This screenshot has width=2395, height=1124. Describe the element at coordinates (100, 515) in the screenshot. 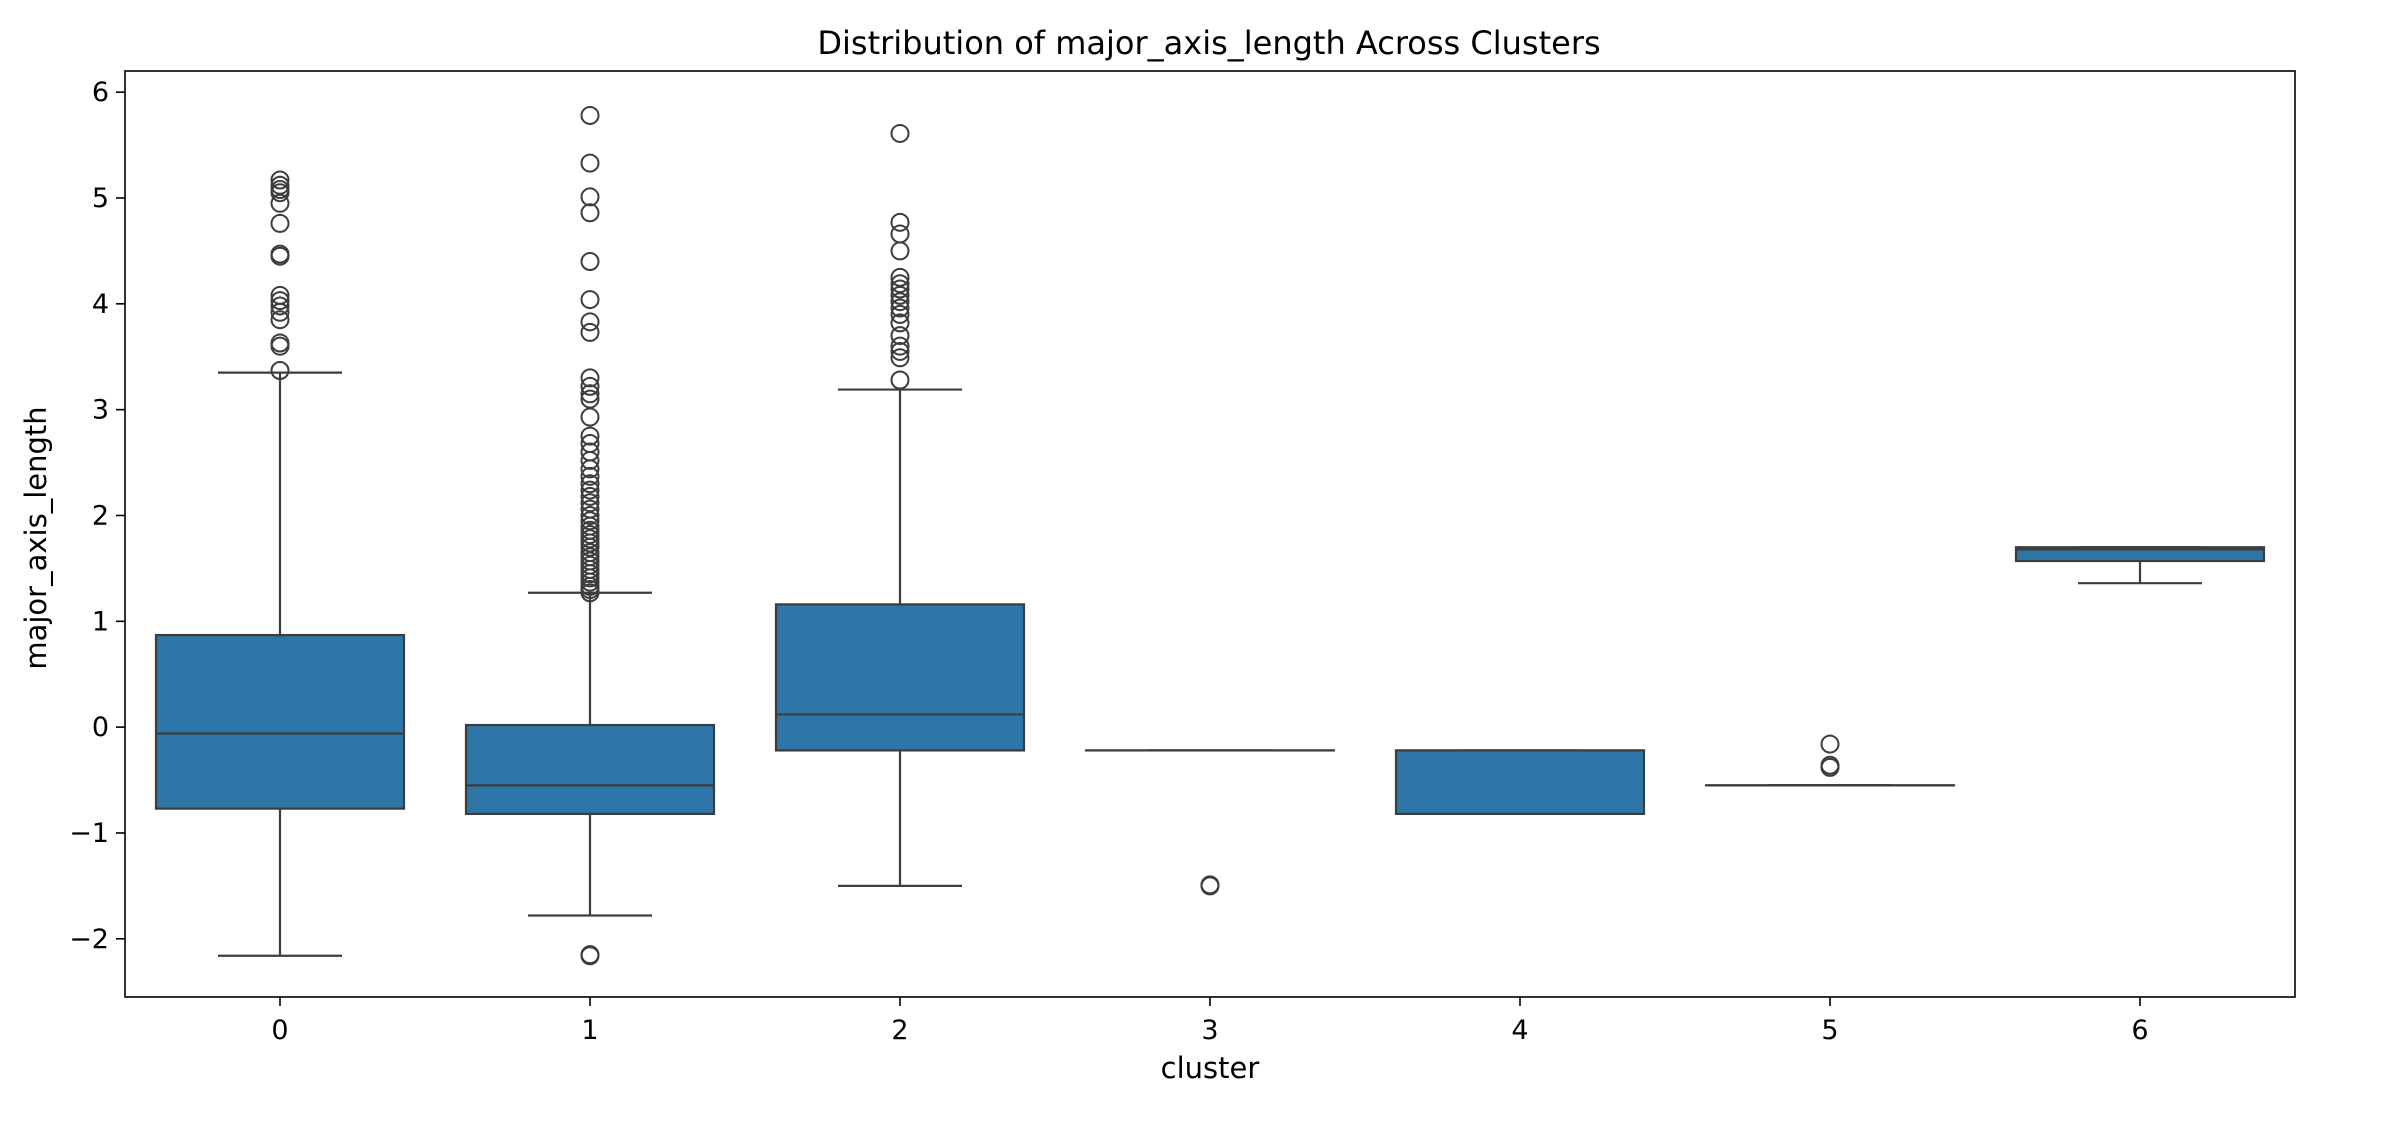

I see `y-tick-label: 2` at that location.